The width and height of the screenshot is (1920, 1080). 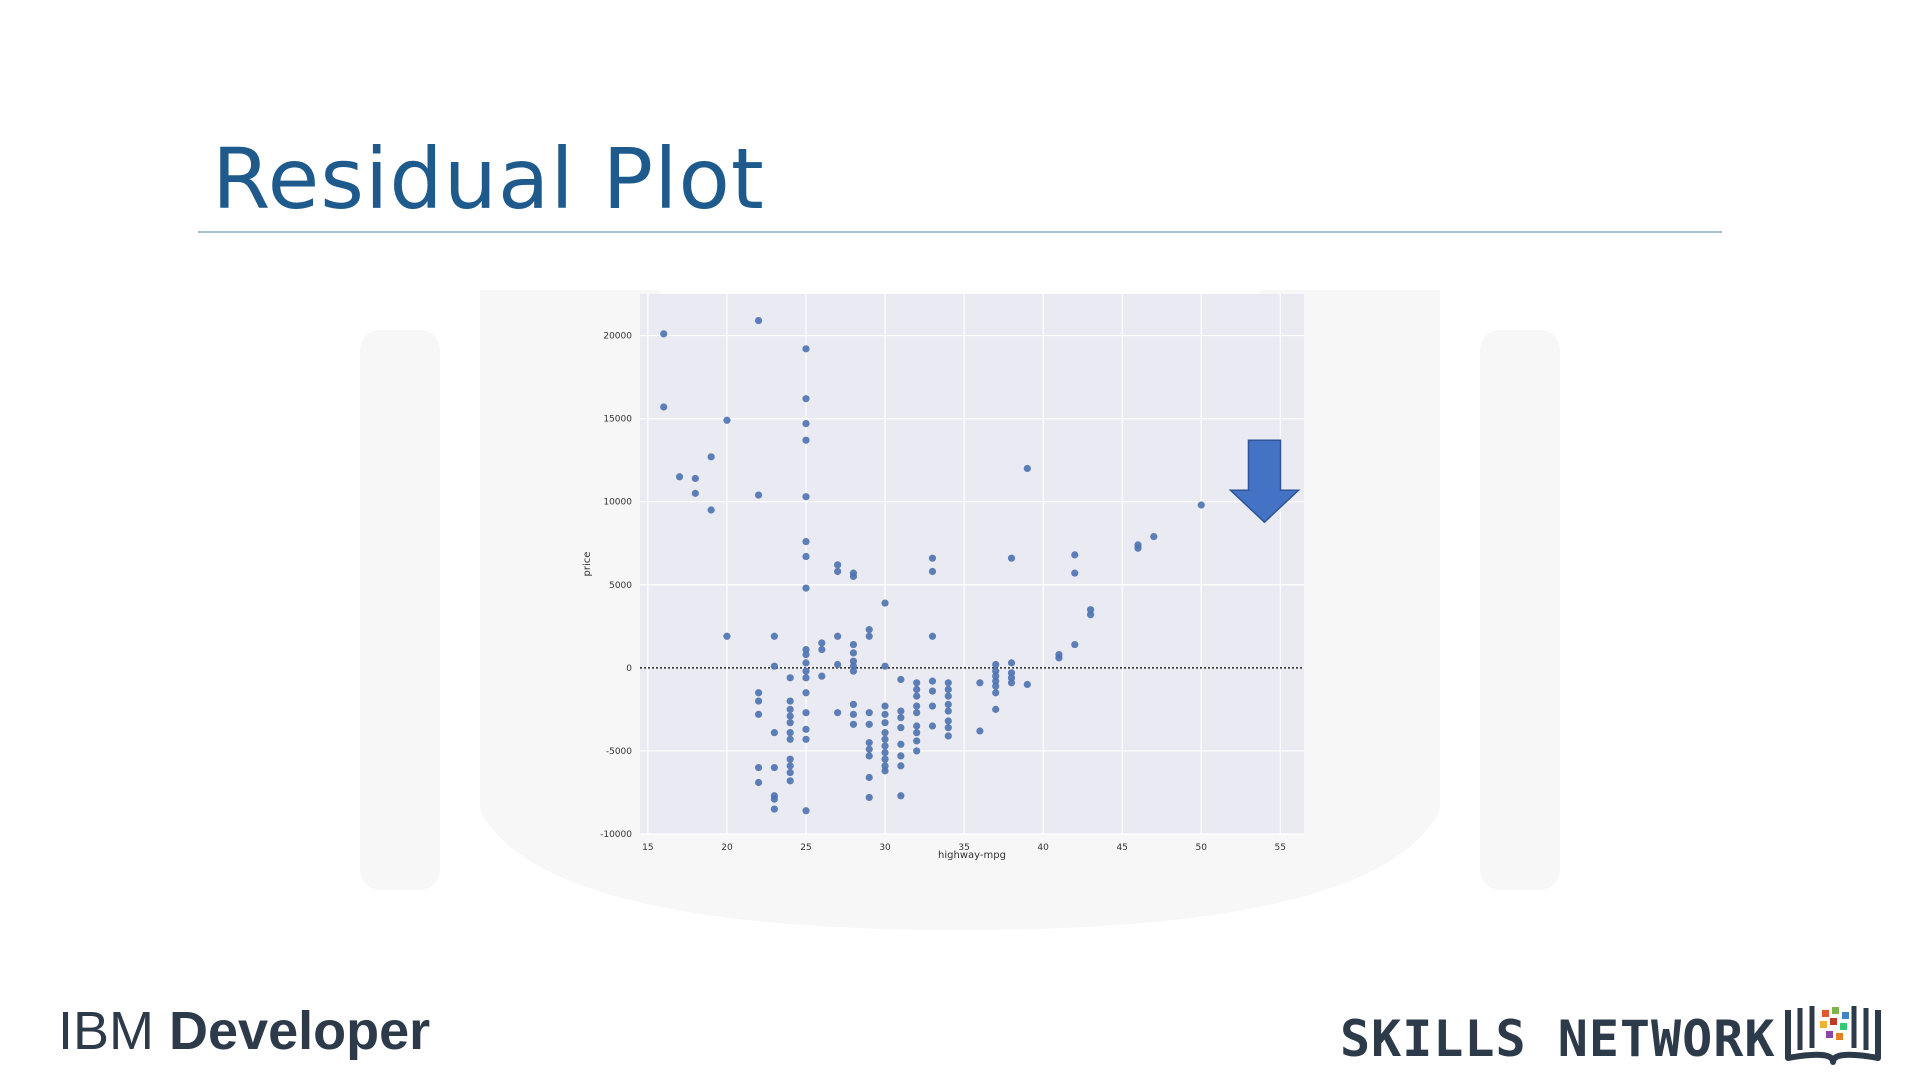 What do you see at coordinates (727, 848) in the screenshot?
I see `x-tick-label: 20` at bounding box center [727, 848].